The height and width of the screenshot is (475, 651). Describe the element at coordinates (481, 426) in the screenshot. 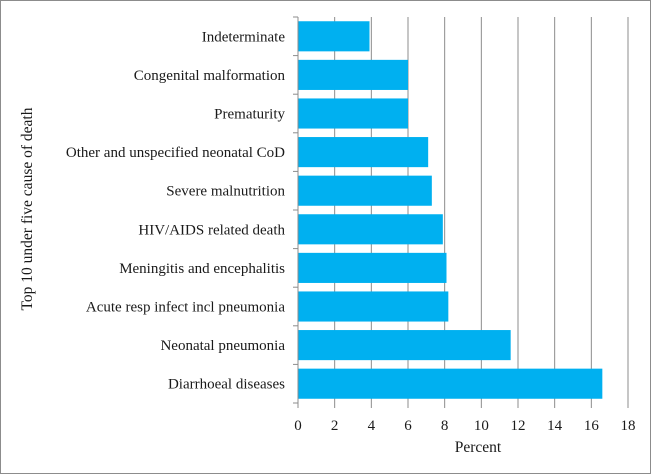

I see `x-tick-label: 10` at that location.